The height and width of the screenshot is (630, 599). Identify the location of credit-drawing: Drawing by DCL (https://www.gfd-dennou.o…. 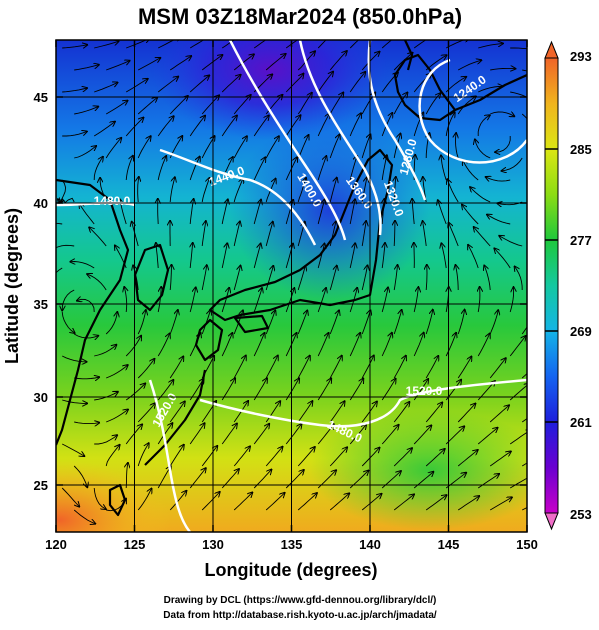
(300, 600).